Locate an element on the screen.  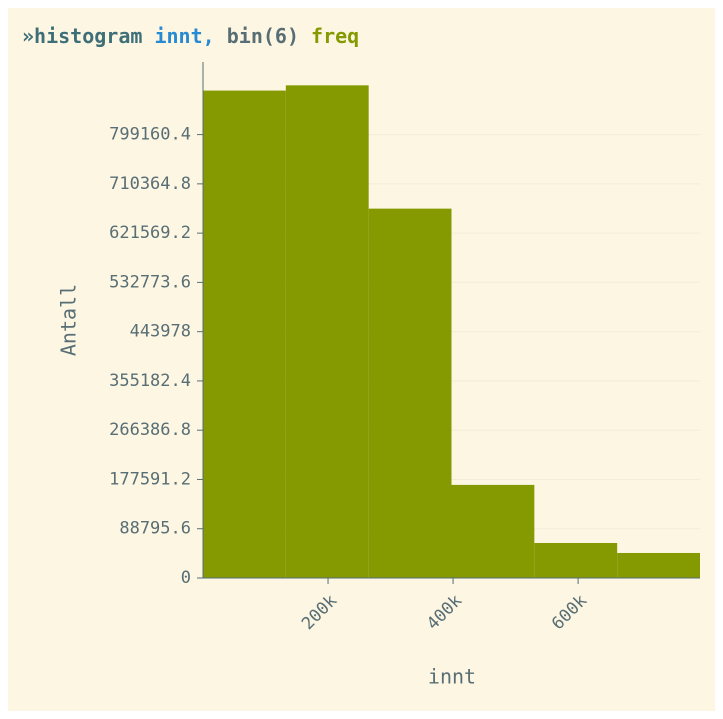
y-tick-label: 88795.6 is located at coordinates (155, 529).